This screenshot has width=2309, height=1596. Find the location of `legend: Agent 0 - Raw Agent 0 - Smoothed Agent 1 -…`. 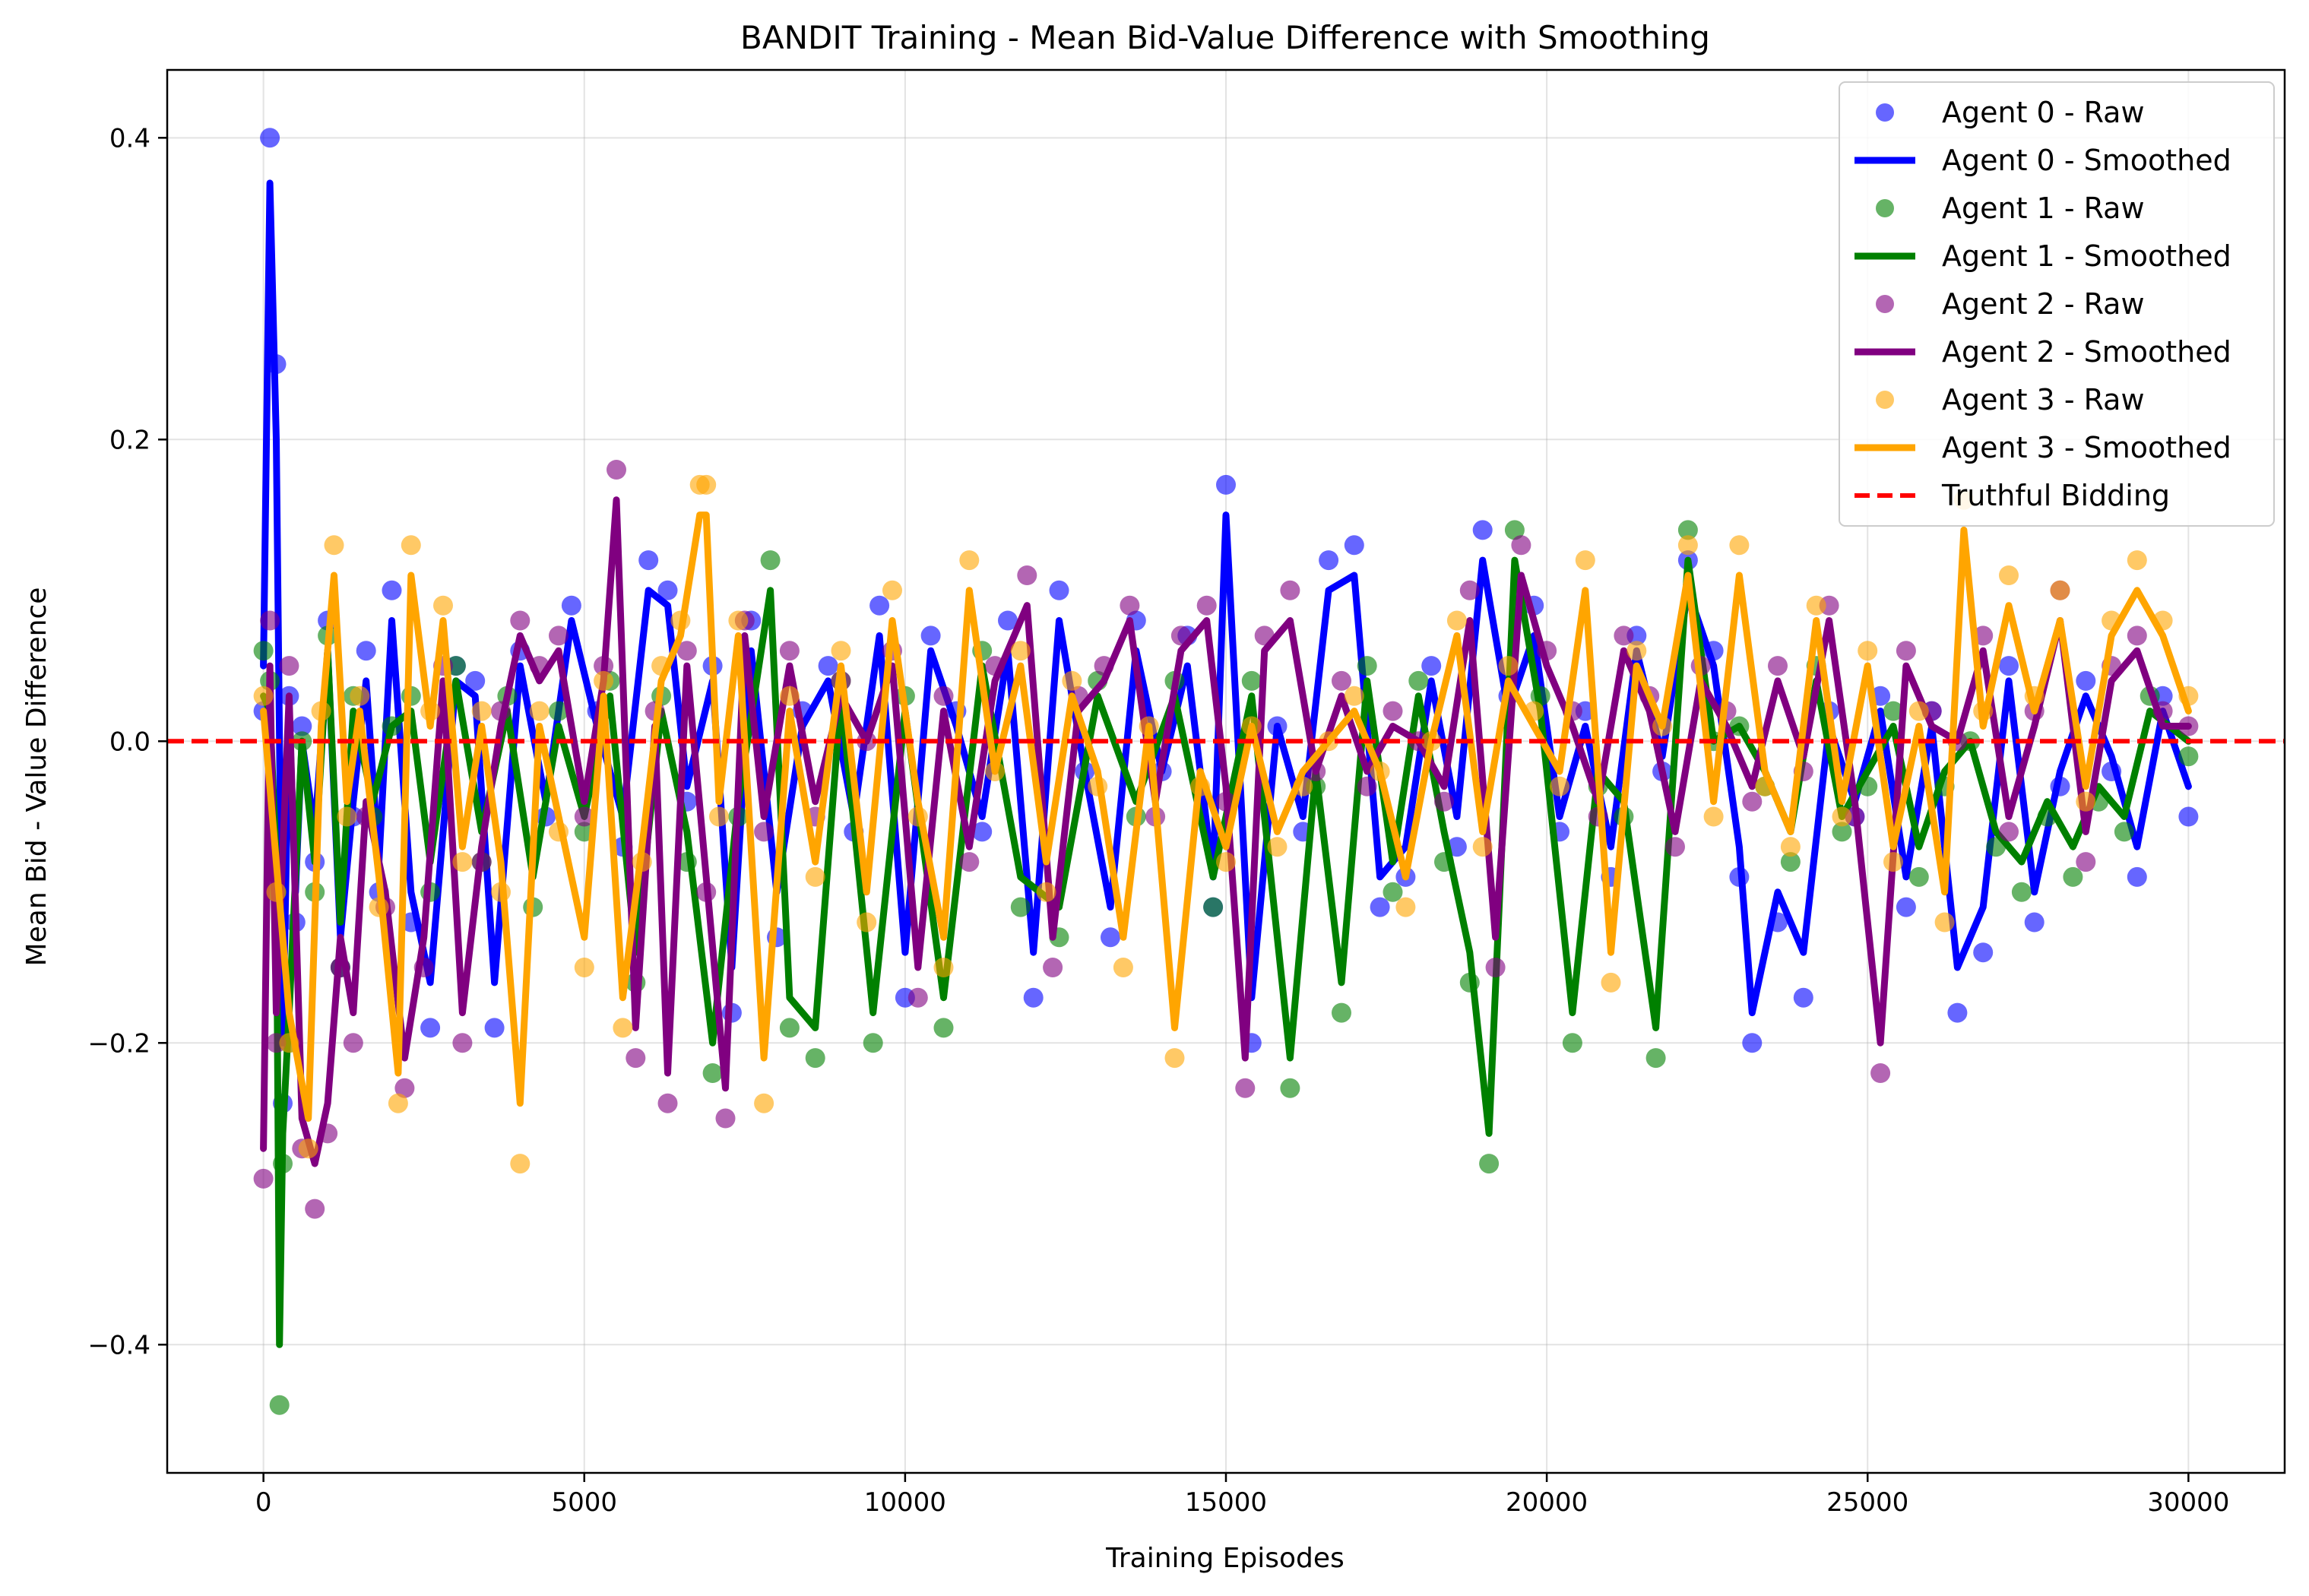

legend: Agent 0 - Raw Agent 0 - Smoothed Agent 1 -… is located at coordinates (2057, 304).